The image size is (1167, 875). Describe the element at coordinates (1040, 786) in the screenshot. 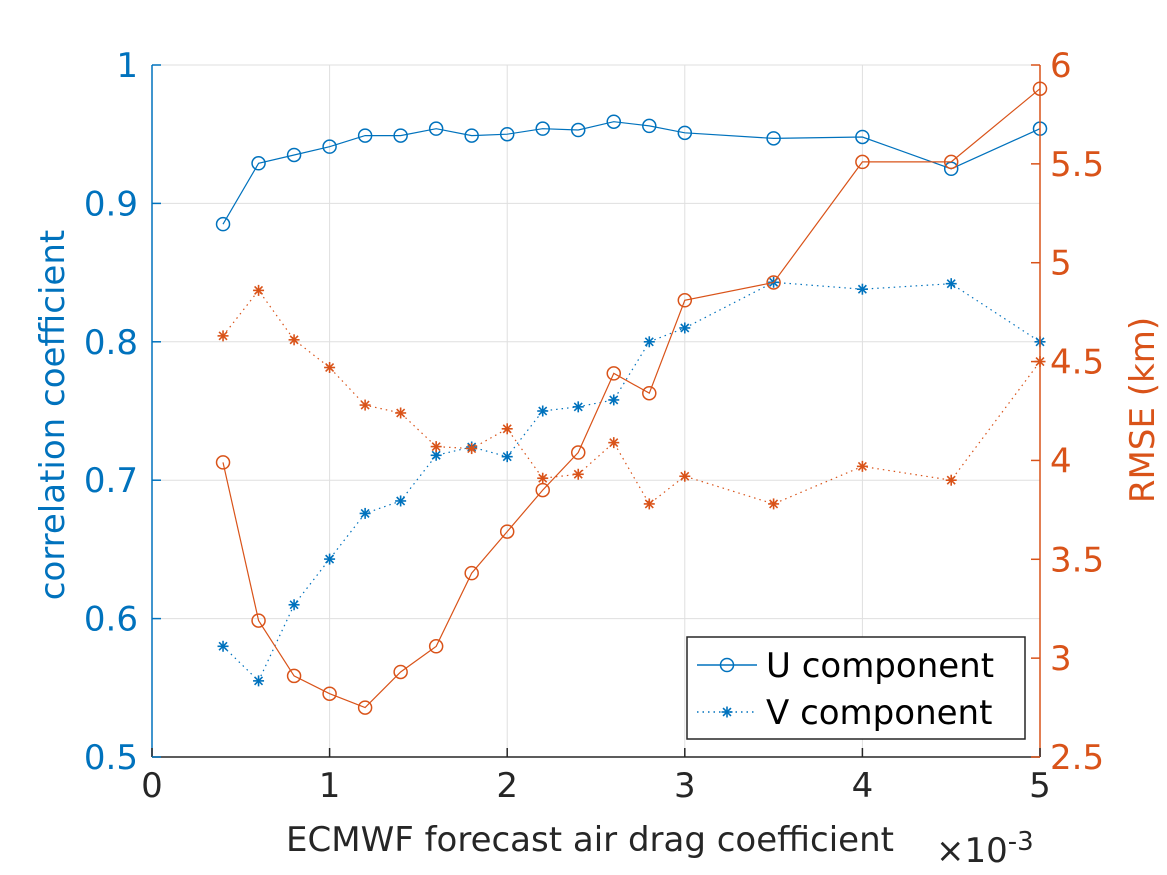

I see `x-tick-label-5: 5` at that location.